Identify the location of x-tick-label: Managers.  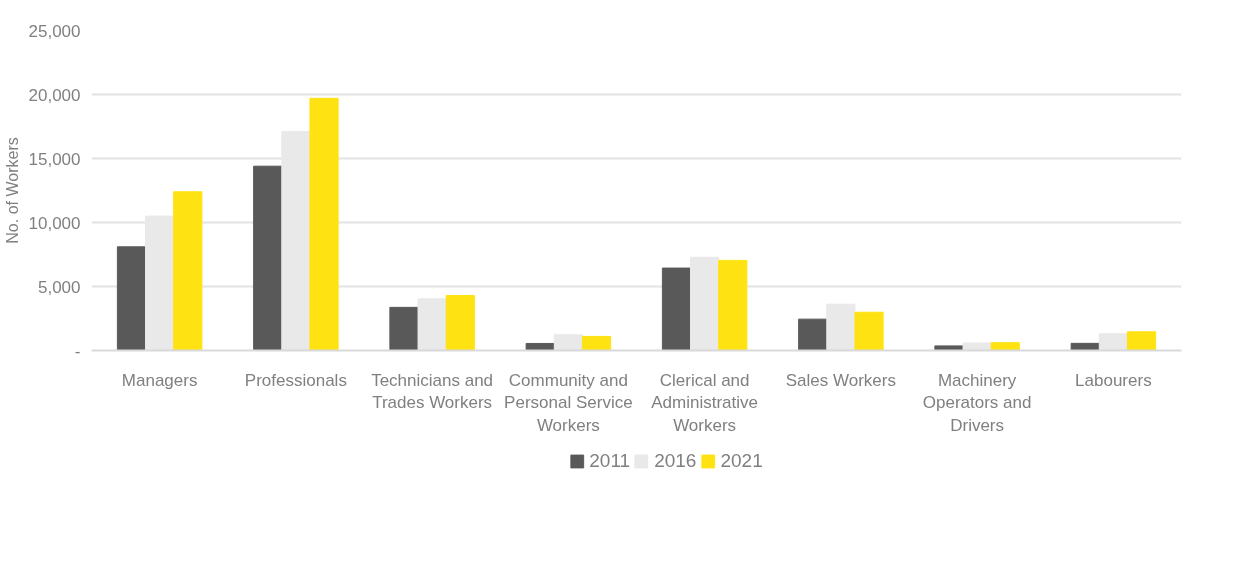
(159, 380).